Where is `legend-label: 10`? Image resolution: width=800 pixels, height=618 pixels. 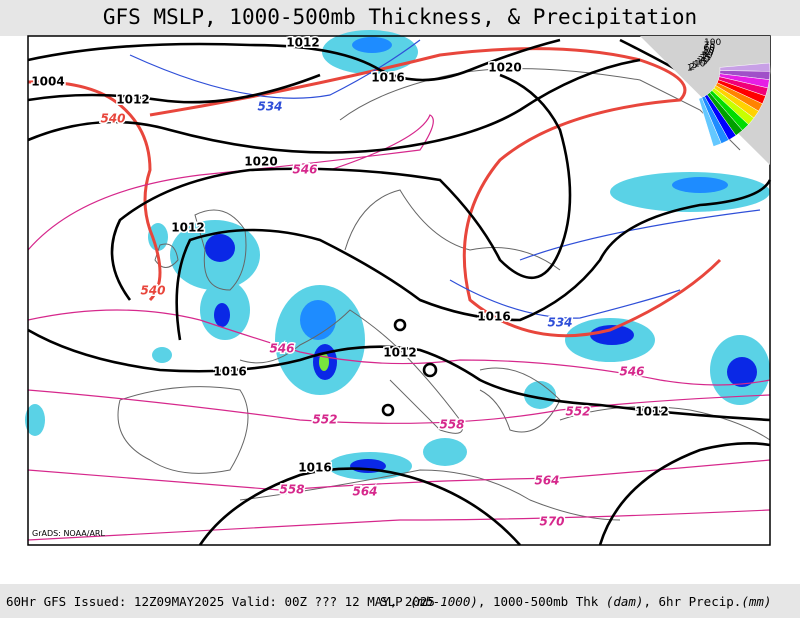
legend-label: 10 is located at coordinates (700, 65).